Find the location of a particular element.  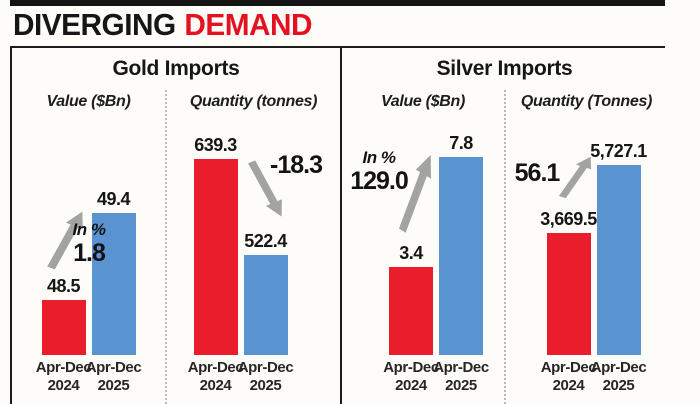

chart-subtitle-silver-quantity: Quantity (Tonnes) is located at coordinates (586, 101).